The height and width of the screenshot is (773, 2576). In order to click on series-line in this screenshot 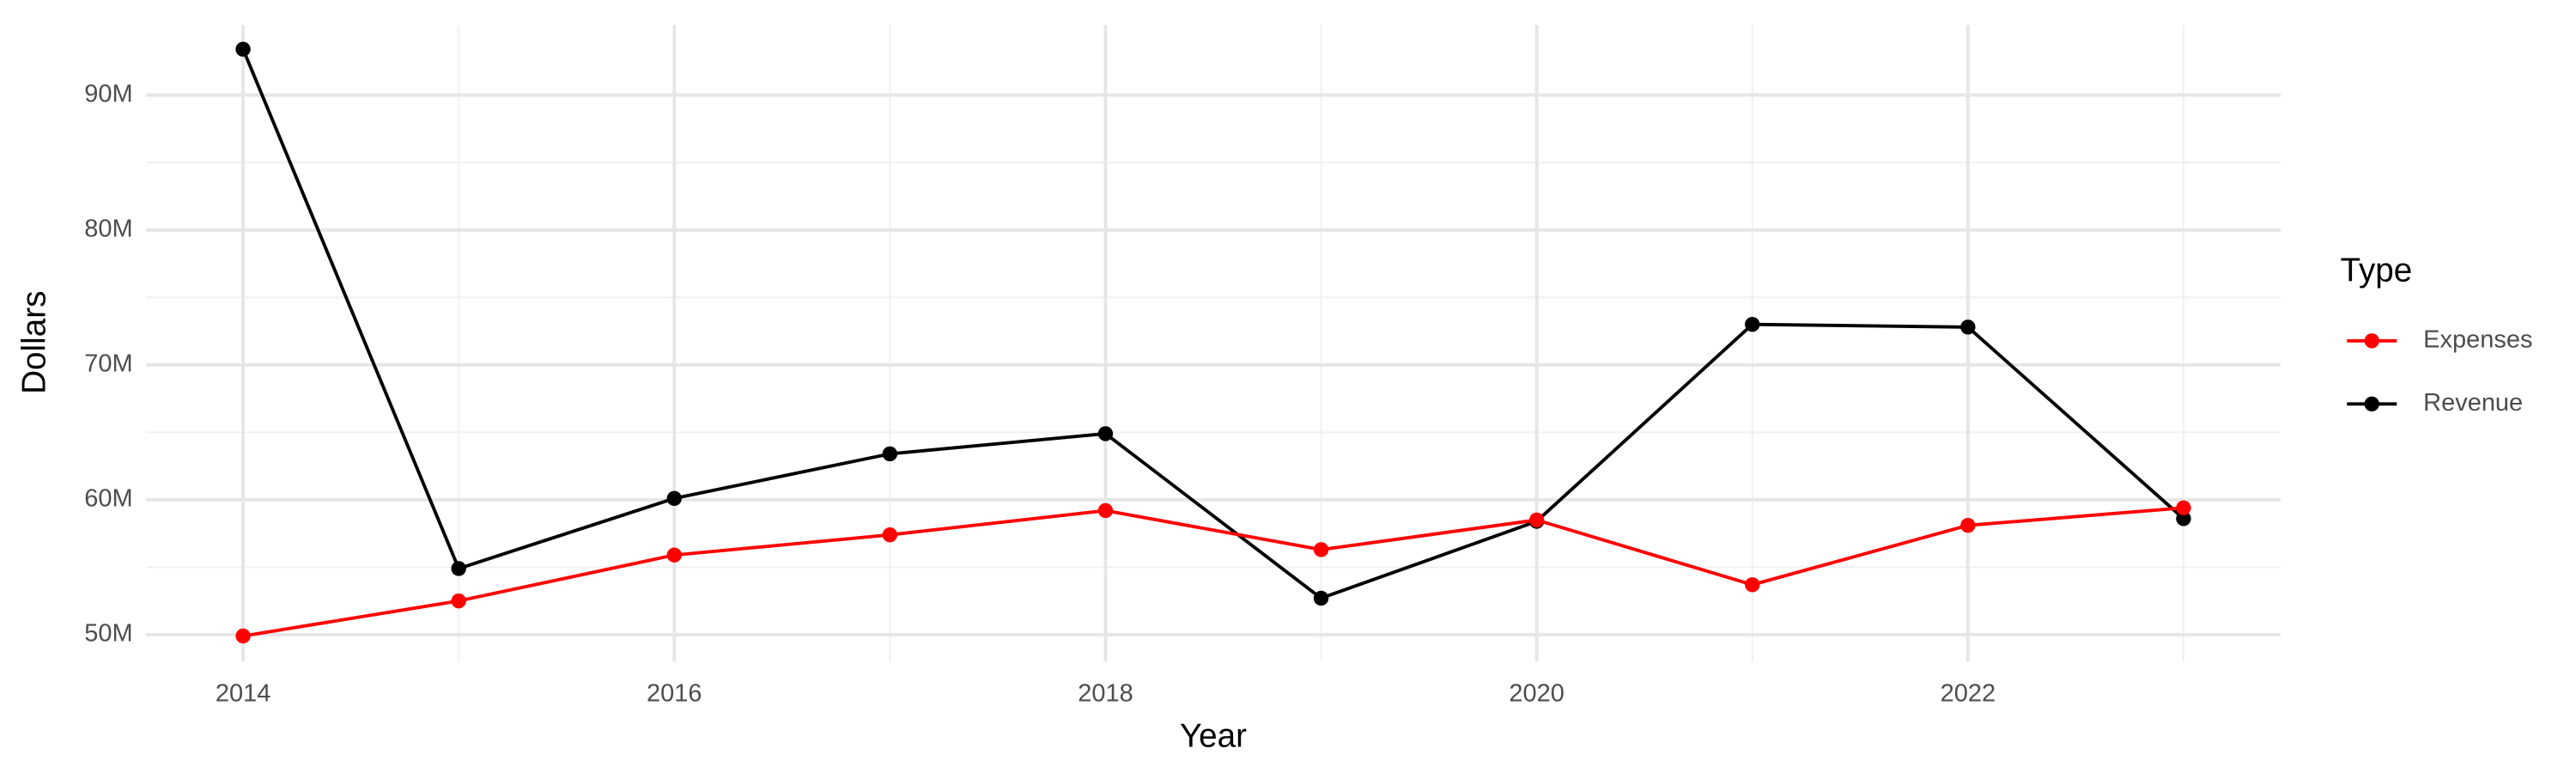, I will do `click(1213, 572)`.